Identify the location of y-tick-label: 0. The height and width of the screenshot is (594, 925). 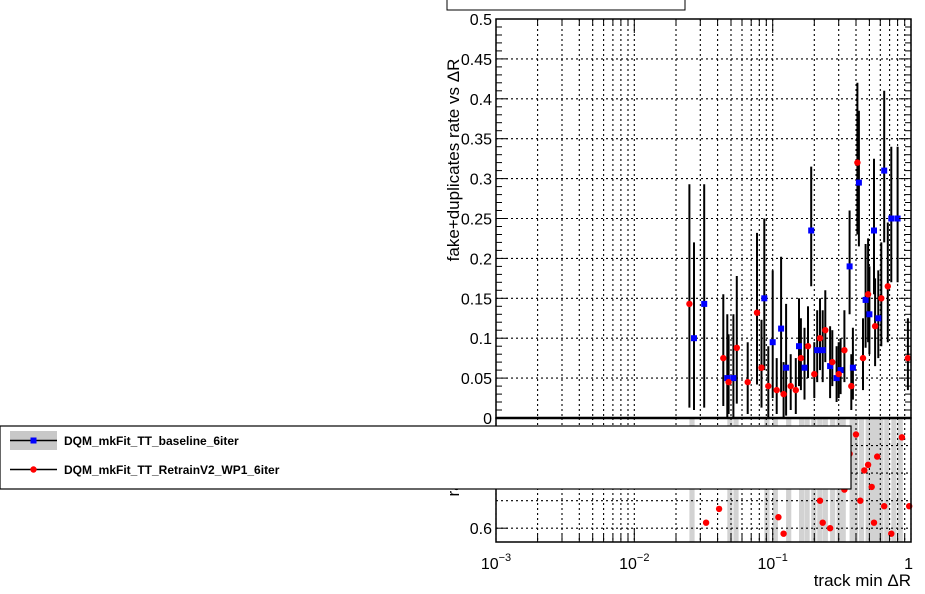
(487, 419).